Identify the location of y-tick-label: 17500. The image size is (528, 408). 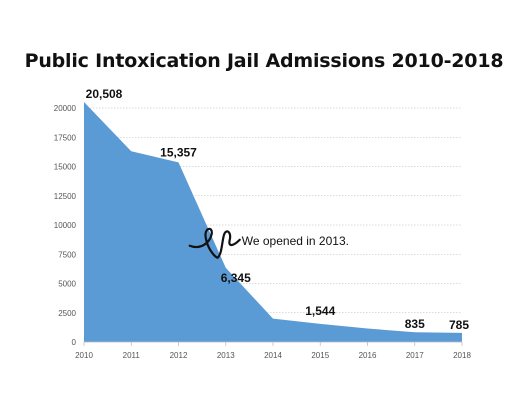
(65, 137).